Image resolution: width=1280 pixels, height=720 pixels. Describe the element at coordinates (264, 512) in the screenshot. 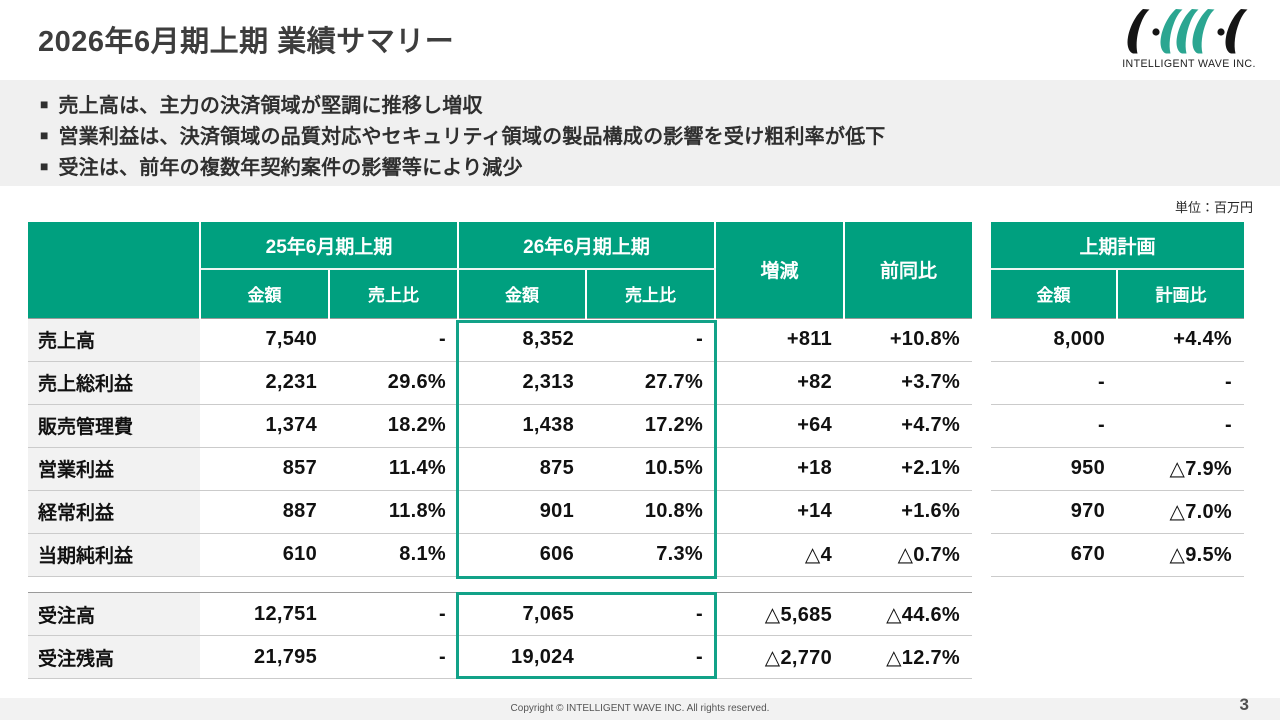

I see `cell-py-amount: 887` at that location.